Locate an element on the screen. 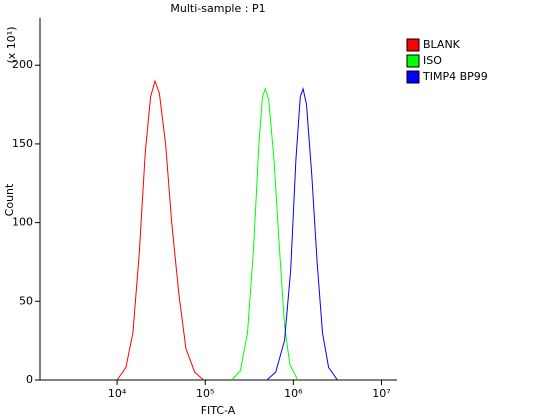 Image resolution: width=533 pixels, height=419 pixels. x-tick-label: 10⁵ is located at coordinates (205, 393).